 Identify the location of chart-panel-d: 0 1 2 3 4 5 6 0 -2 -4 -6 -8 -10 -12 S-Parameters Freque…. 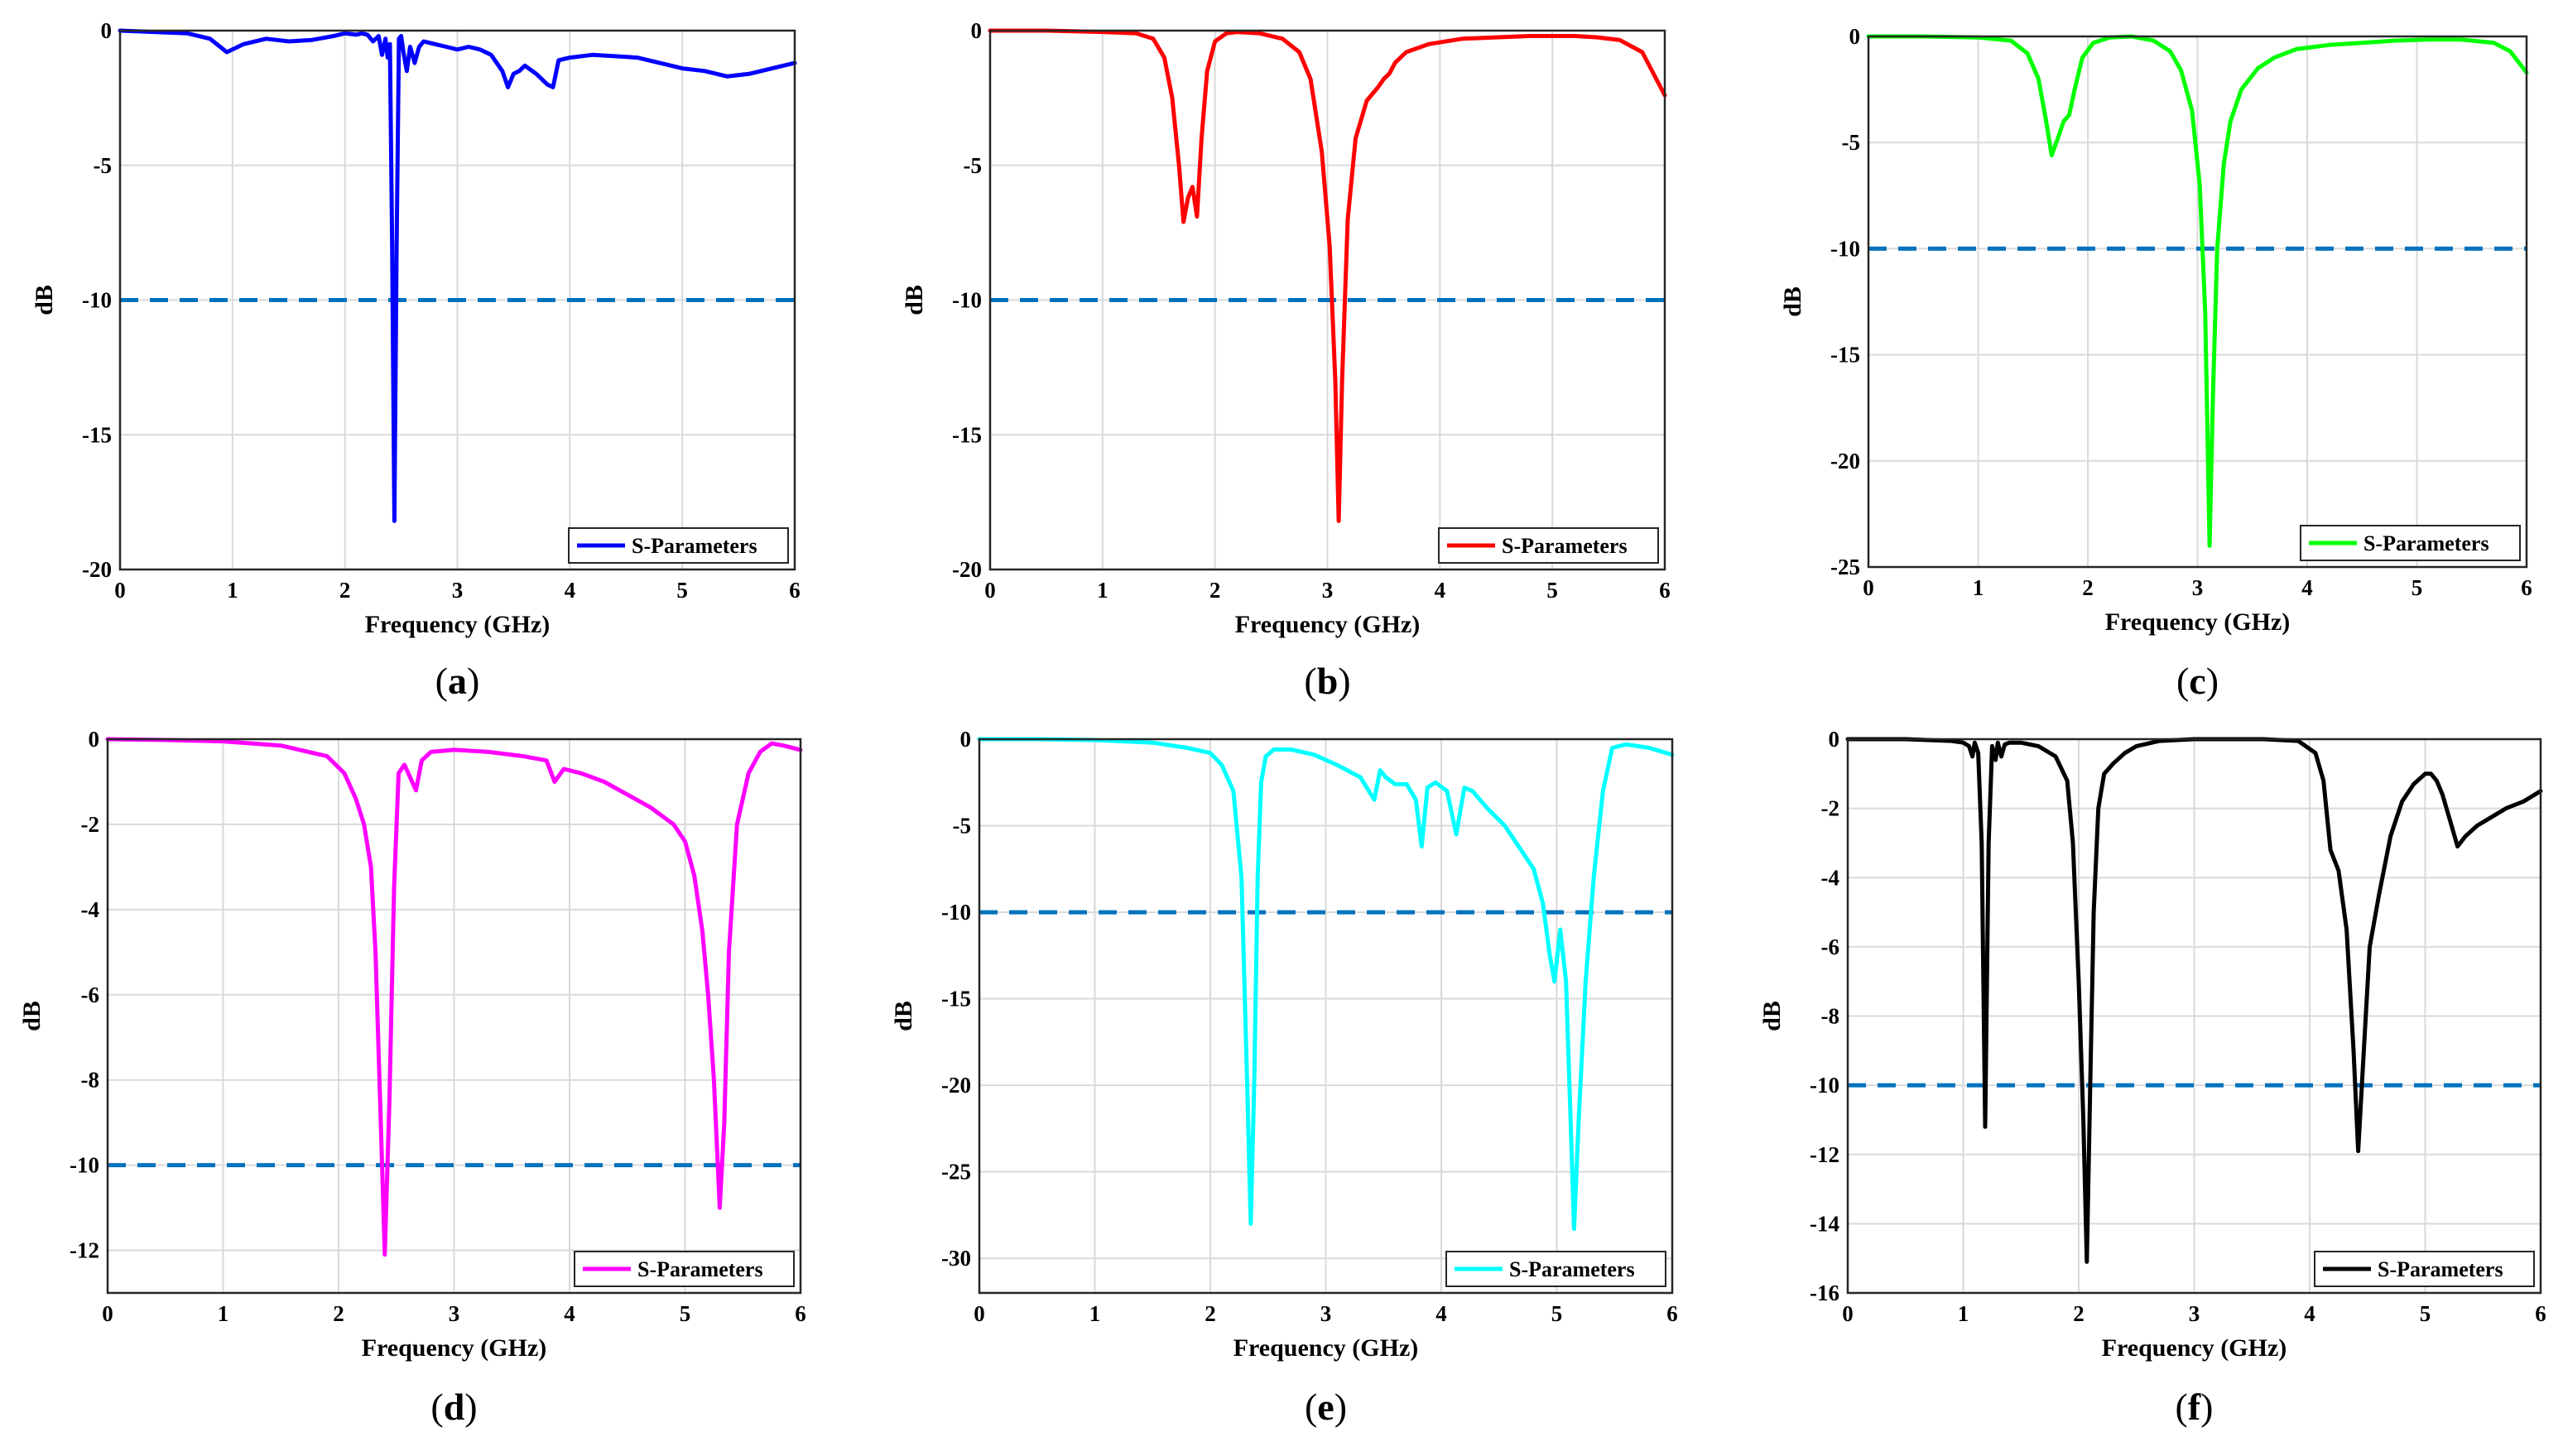
(412, 1077).